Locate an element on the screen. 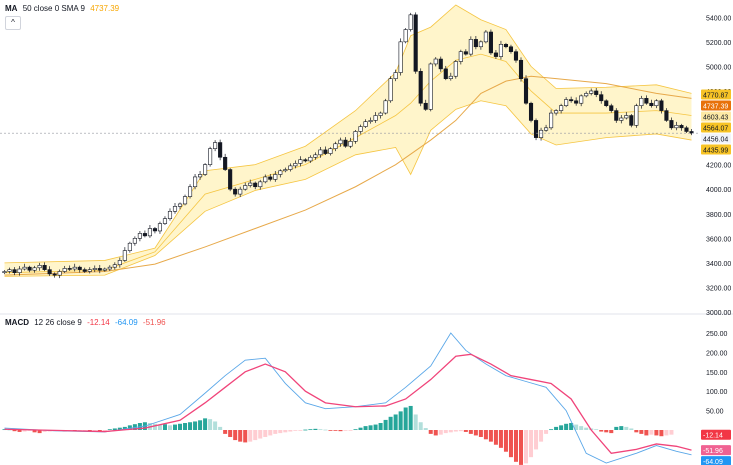 The height and width of the screenshot is (465, 733). macd-tick-label: 50.00 is located at coordinates (715, 412).